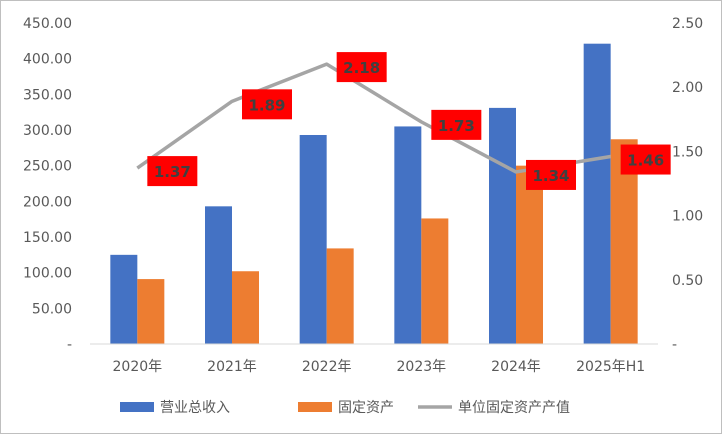 This screenshot has height=434, width=722. I want to click on line-data-label: 2.18, so click(361, 68).